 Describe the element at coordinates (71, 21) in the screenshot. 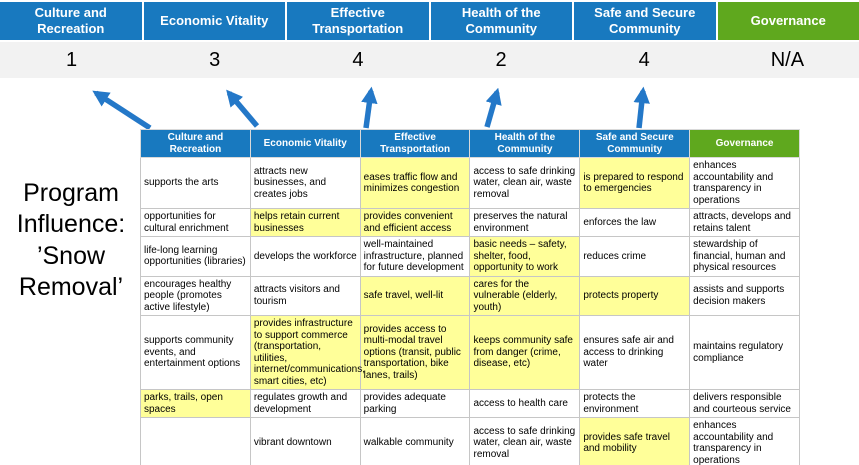

I see `banner-column-label: Culture and Recreation` at that location.